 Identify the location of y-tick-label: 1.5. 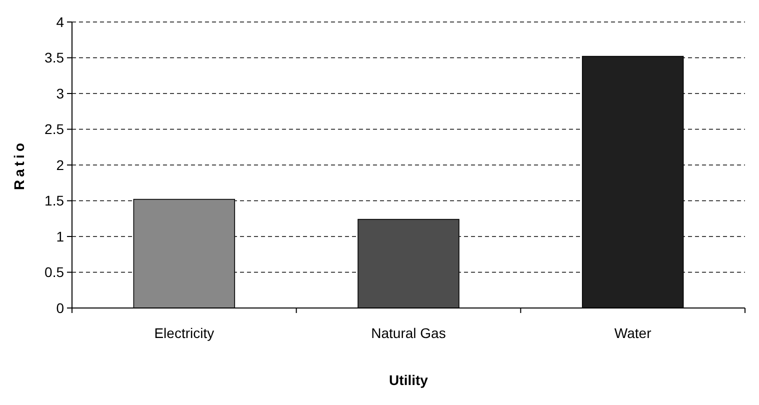
(54, 200).